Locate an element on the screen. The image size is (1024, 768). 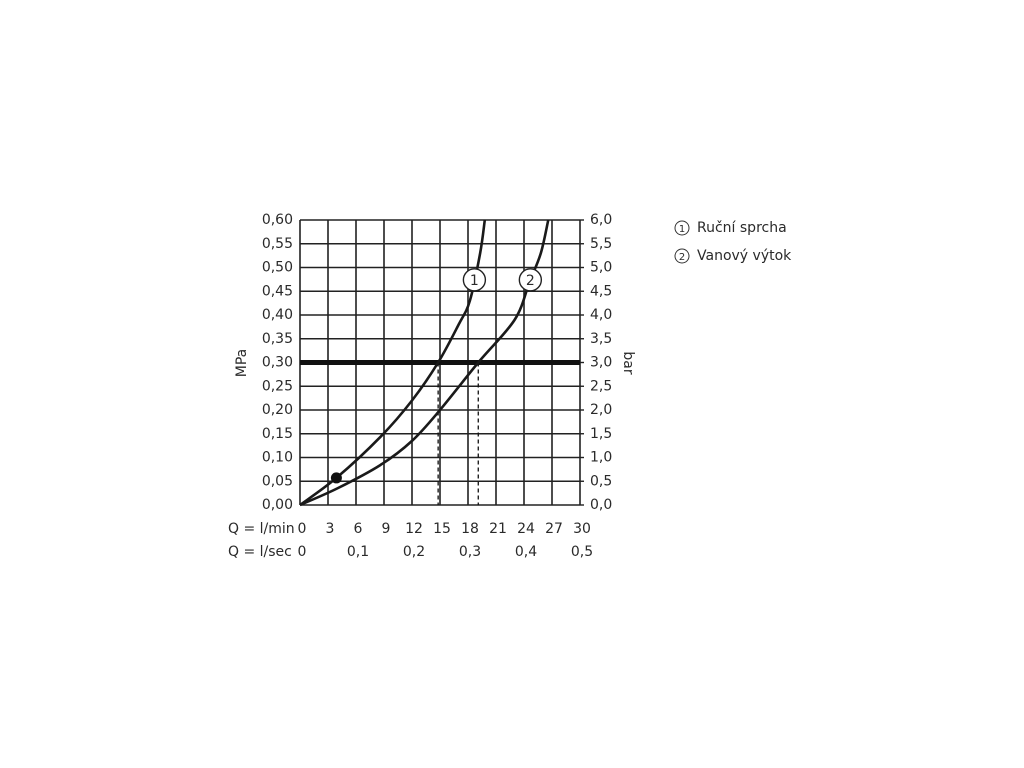
y2-tick-label: 0,5 is located at coordinates (601, 481).